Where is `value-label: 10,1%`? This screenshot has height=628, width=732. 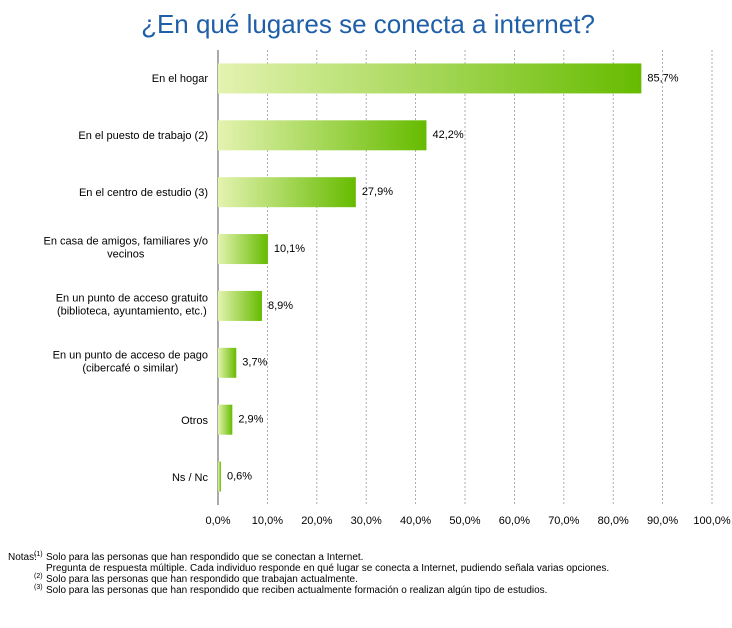
value-label: 10,1% is located at coordinates (289, 249).